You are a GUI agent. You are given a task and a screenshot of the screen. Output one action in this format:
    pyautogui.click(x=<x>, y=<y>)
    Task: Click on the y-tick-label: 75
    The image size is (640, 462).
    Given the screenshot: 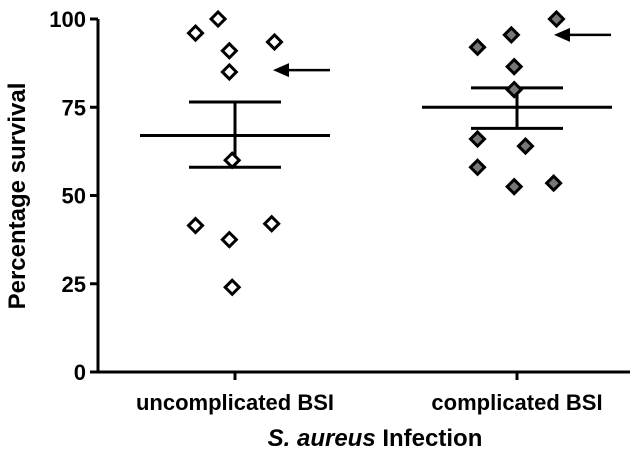 What is the action you would take?
    pyautogui.click(x=74, y=107)
    